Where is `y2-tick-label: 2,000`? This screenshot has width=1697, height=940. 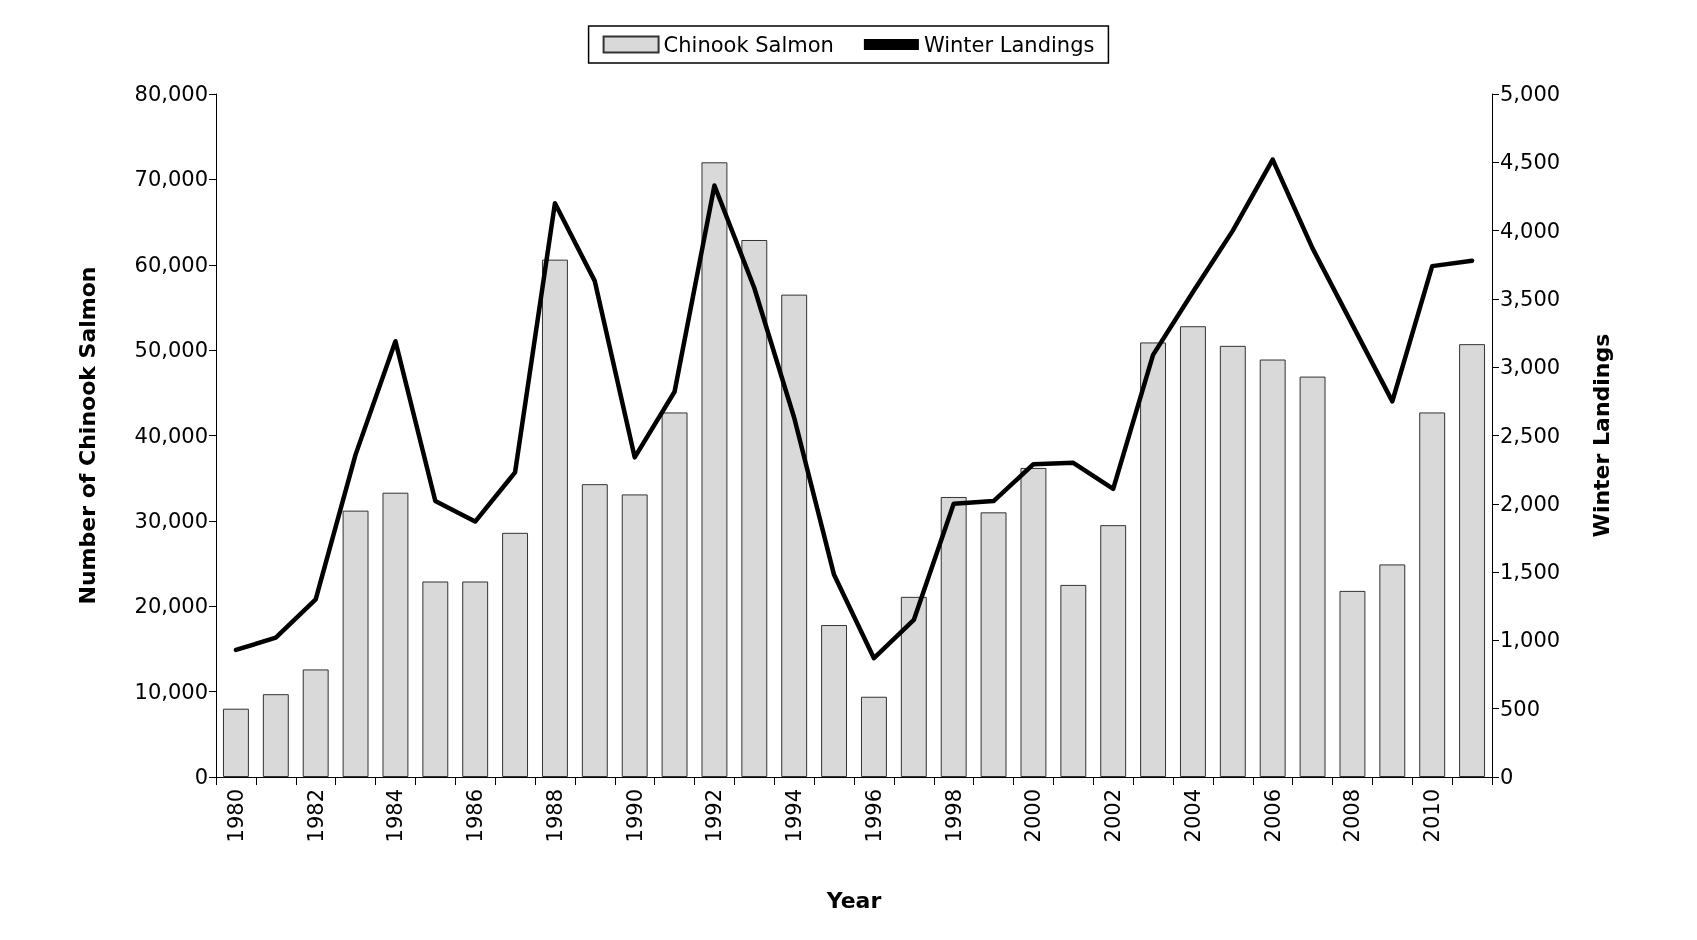 y2-tick-label: 2,000 is located at coordinates (1530, 503).